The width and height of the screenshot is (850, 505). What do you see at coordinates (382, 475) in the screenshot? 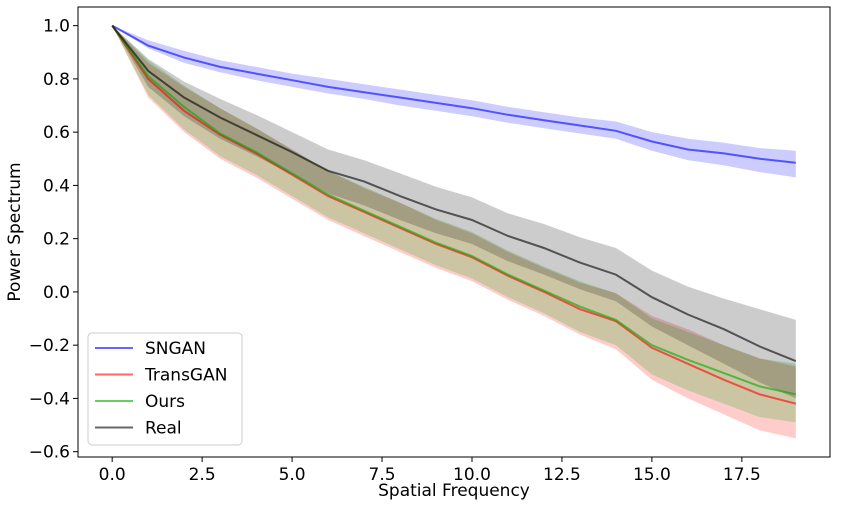
I see `x-tick-label: 7.5` at bounding box center [382, 475].